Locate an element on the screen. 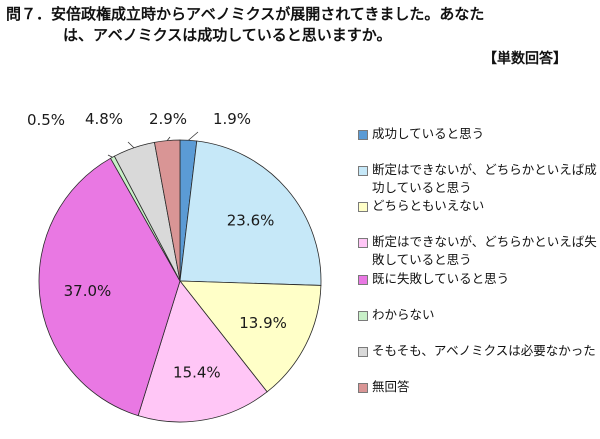 The image size is (600, 439). answer-type-badge: 【単数回答】 is located at coordinates (525, 59).